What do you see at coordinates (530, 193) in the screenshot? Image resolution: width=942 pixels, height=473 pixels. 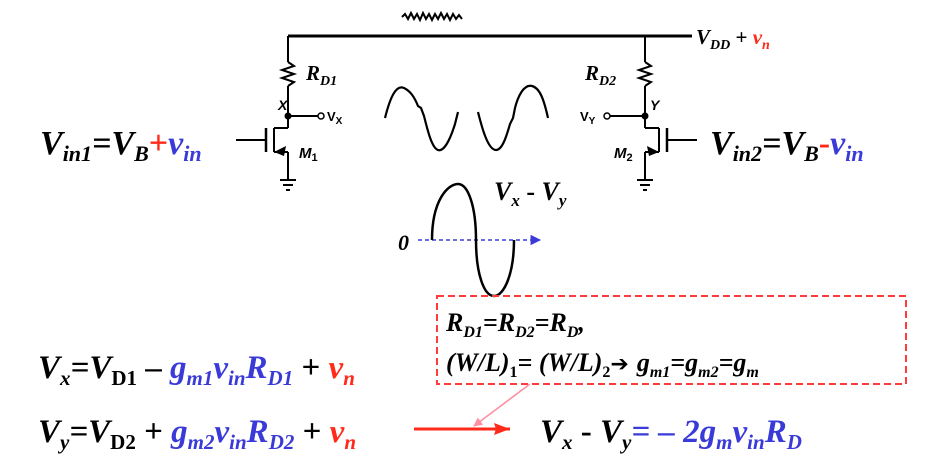 I see `vx-minus-vy-label: Vx - Vy` at bounding box center [530, 193].